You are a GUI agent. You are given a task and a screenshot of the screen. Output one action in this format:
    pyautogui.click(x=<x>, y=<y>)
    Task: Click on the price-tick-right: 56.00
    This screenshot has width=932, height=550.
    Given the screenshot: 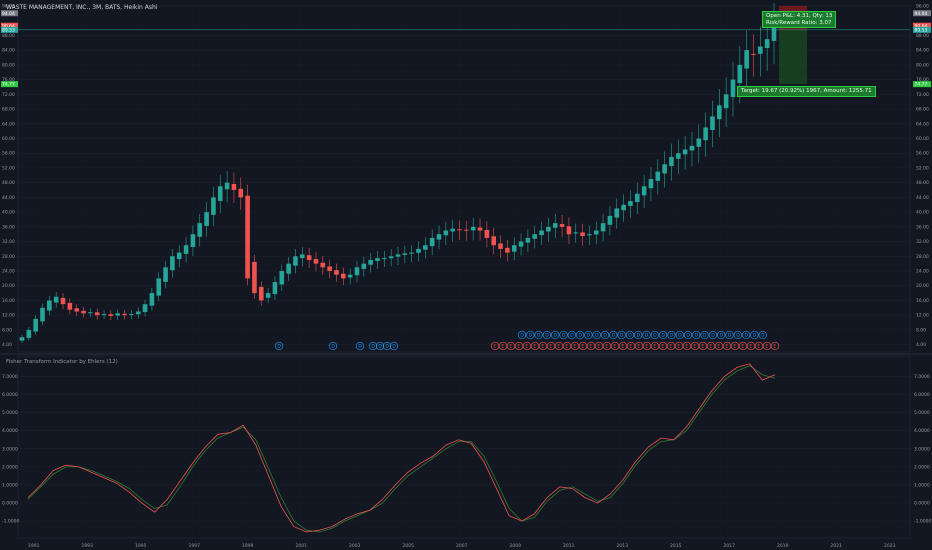 What is the action you would take?
    pyautogui.click(x=922, y=154)
    